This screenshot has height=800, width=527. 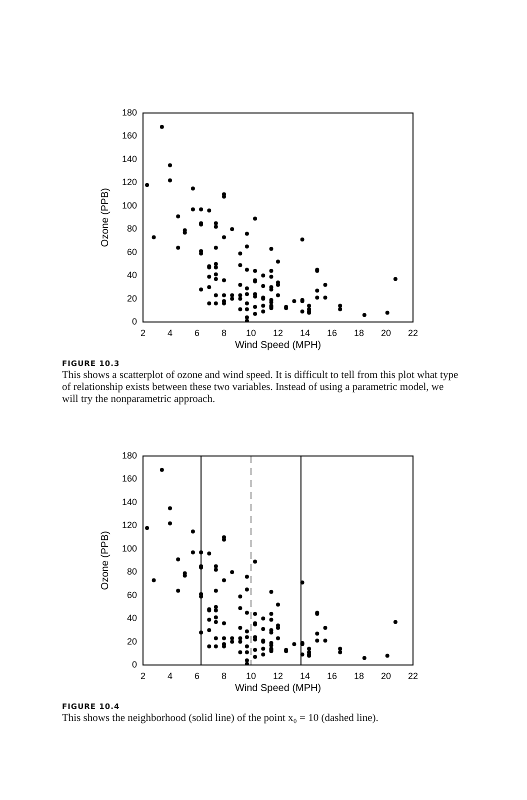 What do you see at coordinates (261, 388) in the screenshot?
I see `text: This shows a scatterplot of ozone and wind speed. It is difficult to tell from this plot what type of relationship exists between these two variables. Instead of using a parametric model, we will try the nonparametric approach.` at bounding box center [261, 388].